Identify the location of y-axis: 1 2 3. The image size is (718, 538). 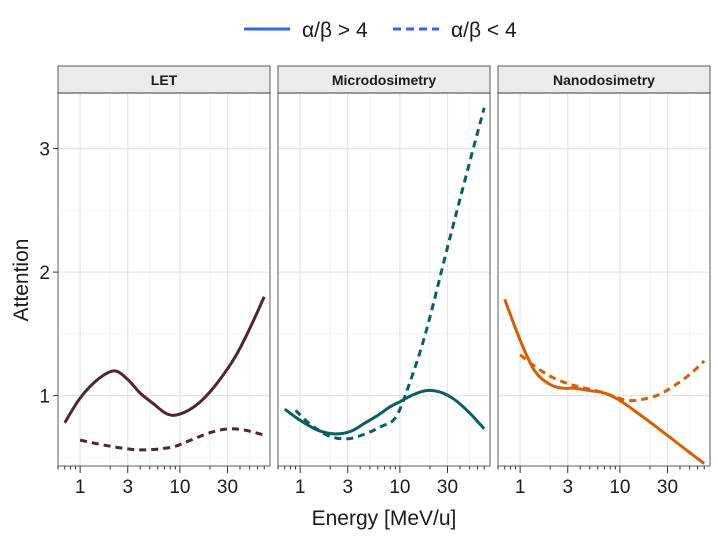
(48, 274).